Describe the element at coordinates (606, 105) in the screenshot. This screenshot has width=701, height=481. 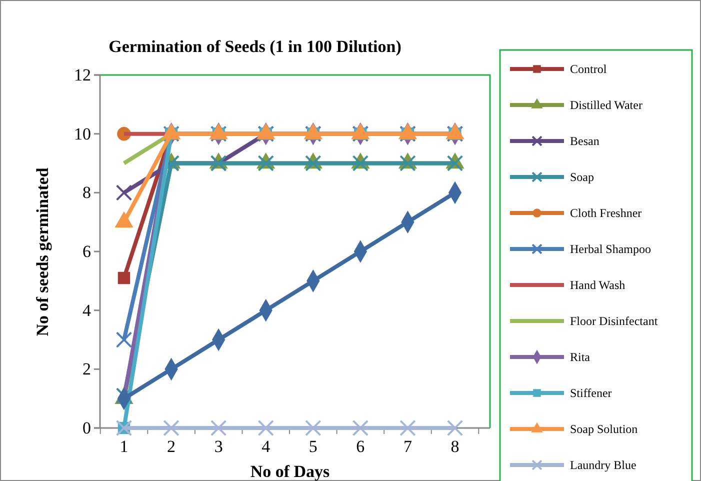
I see `legend-label: Distilled Water` at that location.